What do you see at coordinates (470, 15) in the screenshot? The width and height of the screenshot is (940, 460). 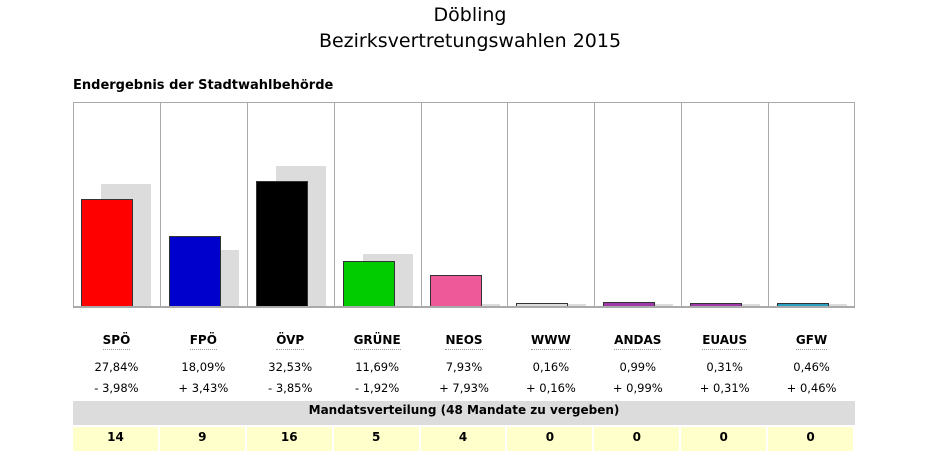 I see `chart-title: Döbling` at bounding box center [470, 15].